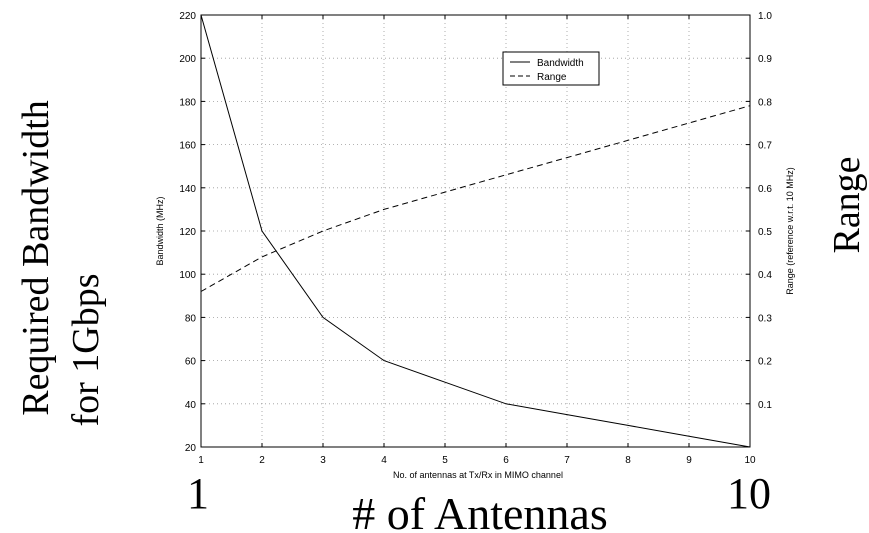 The image size is (869, 533). I want to click on x-tick-label: 3, so click(323, 460).